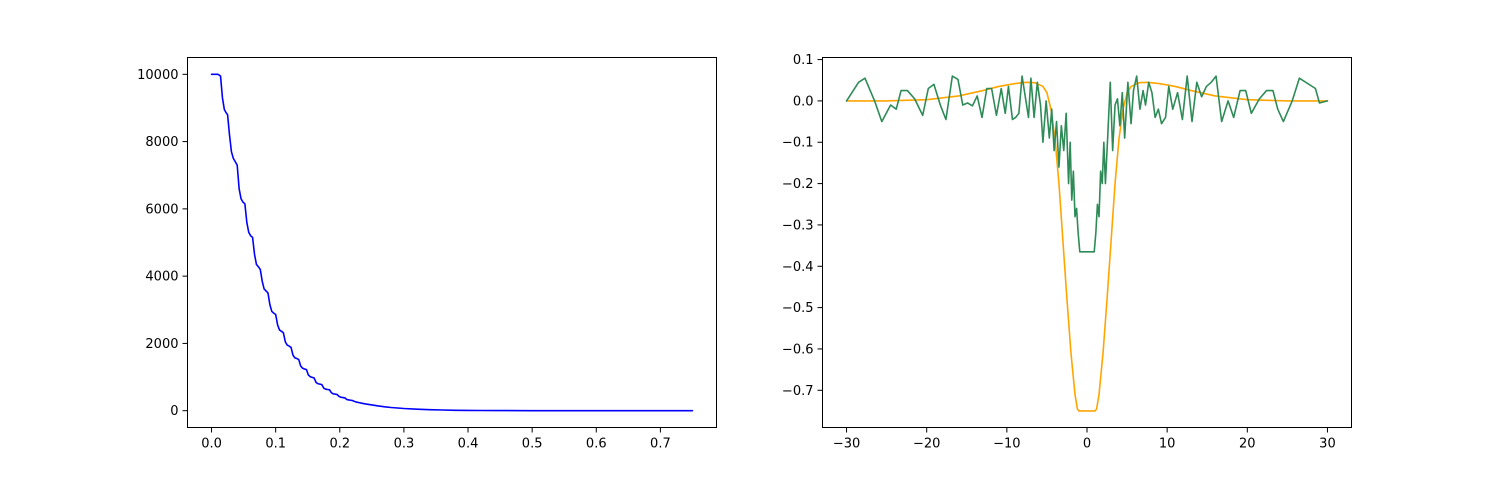 Image resolution: width=1500 pixels, height=480 pixels. I want to click on right-chart-y-tick-label: −0.6, so click(798, 349).